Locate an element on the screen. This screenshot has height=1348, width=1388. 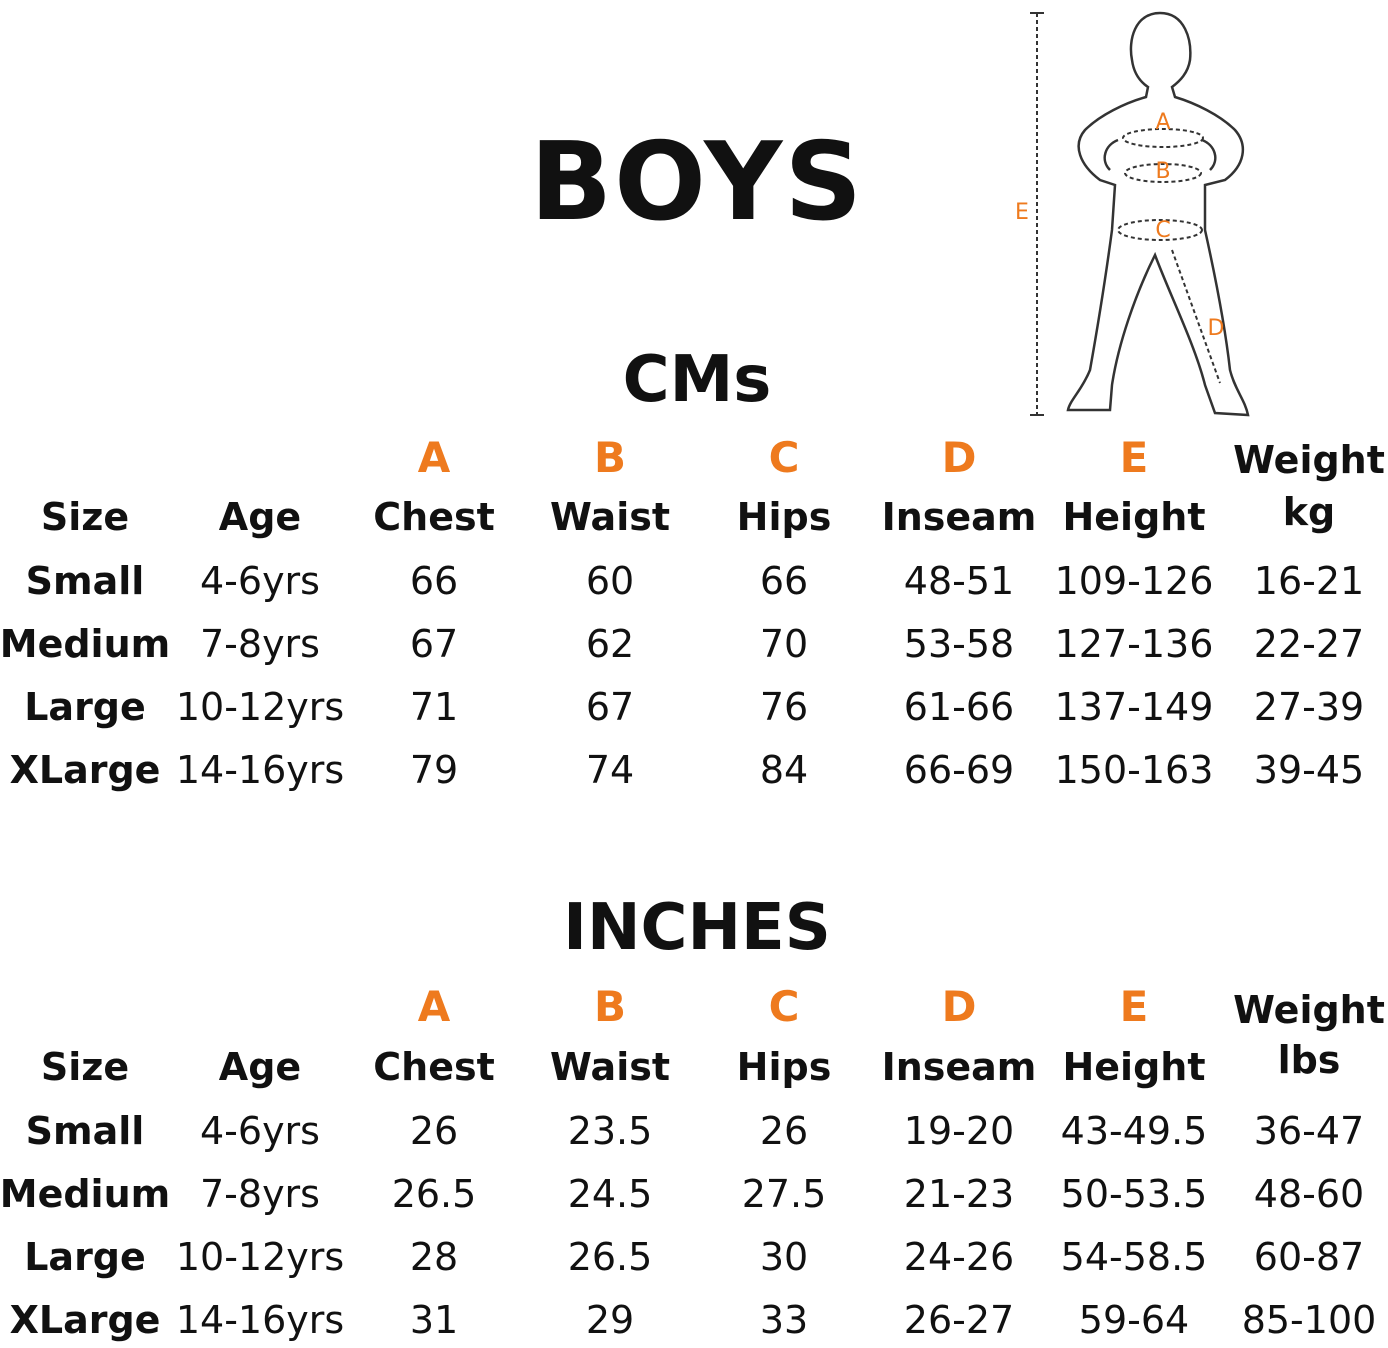
table-cell: 50-53.5 is located at coordinates (1134, 1194).